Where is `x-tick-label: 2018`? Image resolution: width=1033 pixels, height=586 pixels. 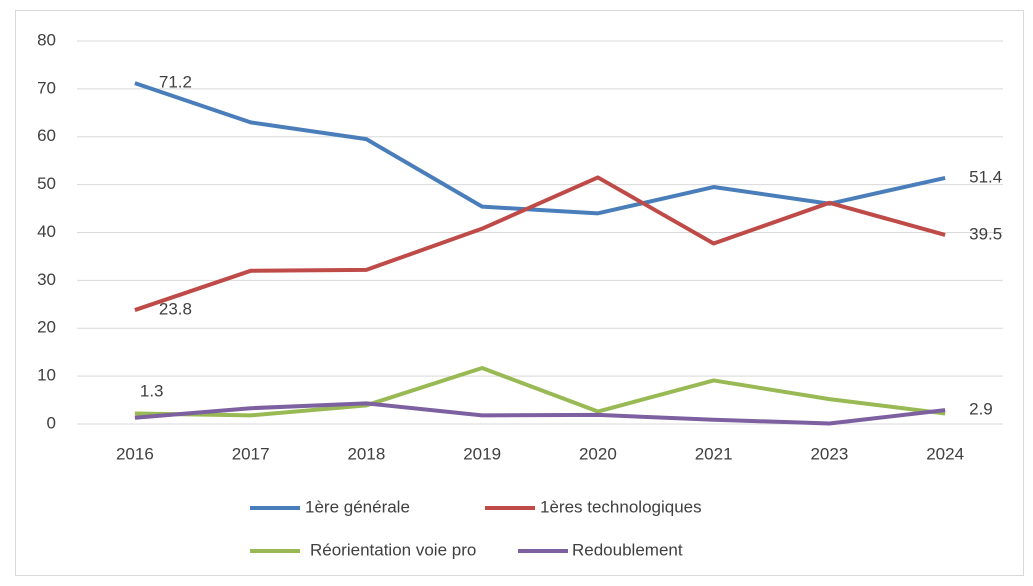 x-tick-label: 2018 is located at coordinates (366, 453).